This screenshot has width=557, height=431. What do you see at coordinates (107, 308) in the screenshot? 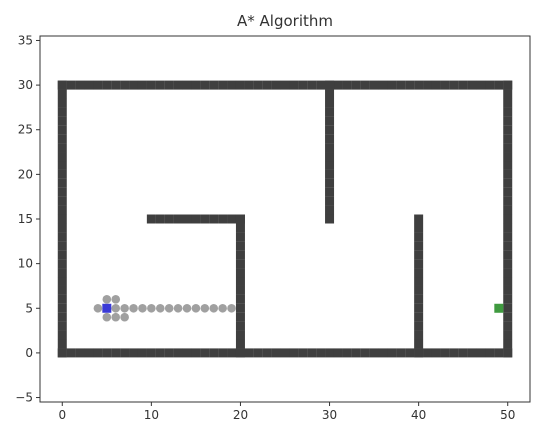
I see `start-point` at bounding box center [107, 308].